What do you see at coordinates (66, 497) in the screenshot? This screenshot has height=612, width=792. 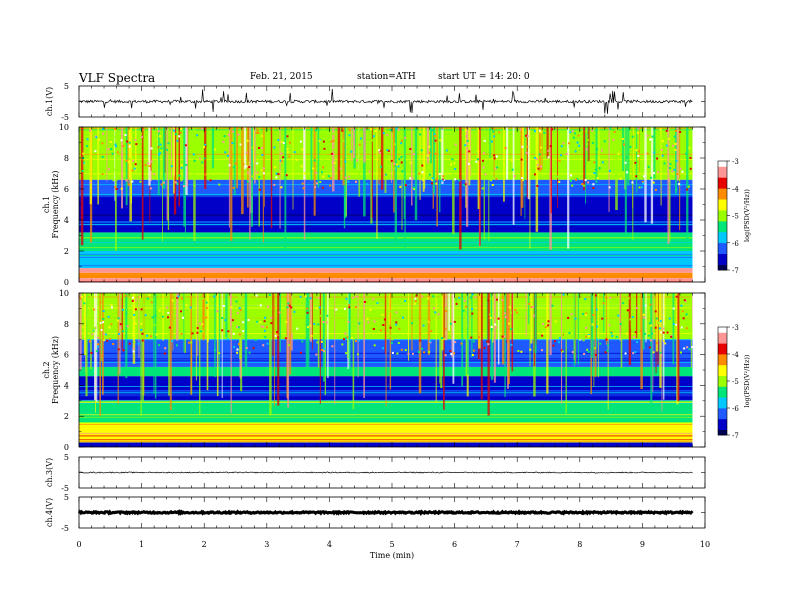 I see `ch4-waveform-ytick-top: 5` at bounding box center [66, 497].